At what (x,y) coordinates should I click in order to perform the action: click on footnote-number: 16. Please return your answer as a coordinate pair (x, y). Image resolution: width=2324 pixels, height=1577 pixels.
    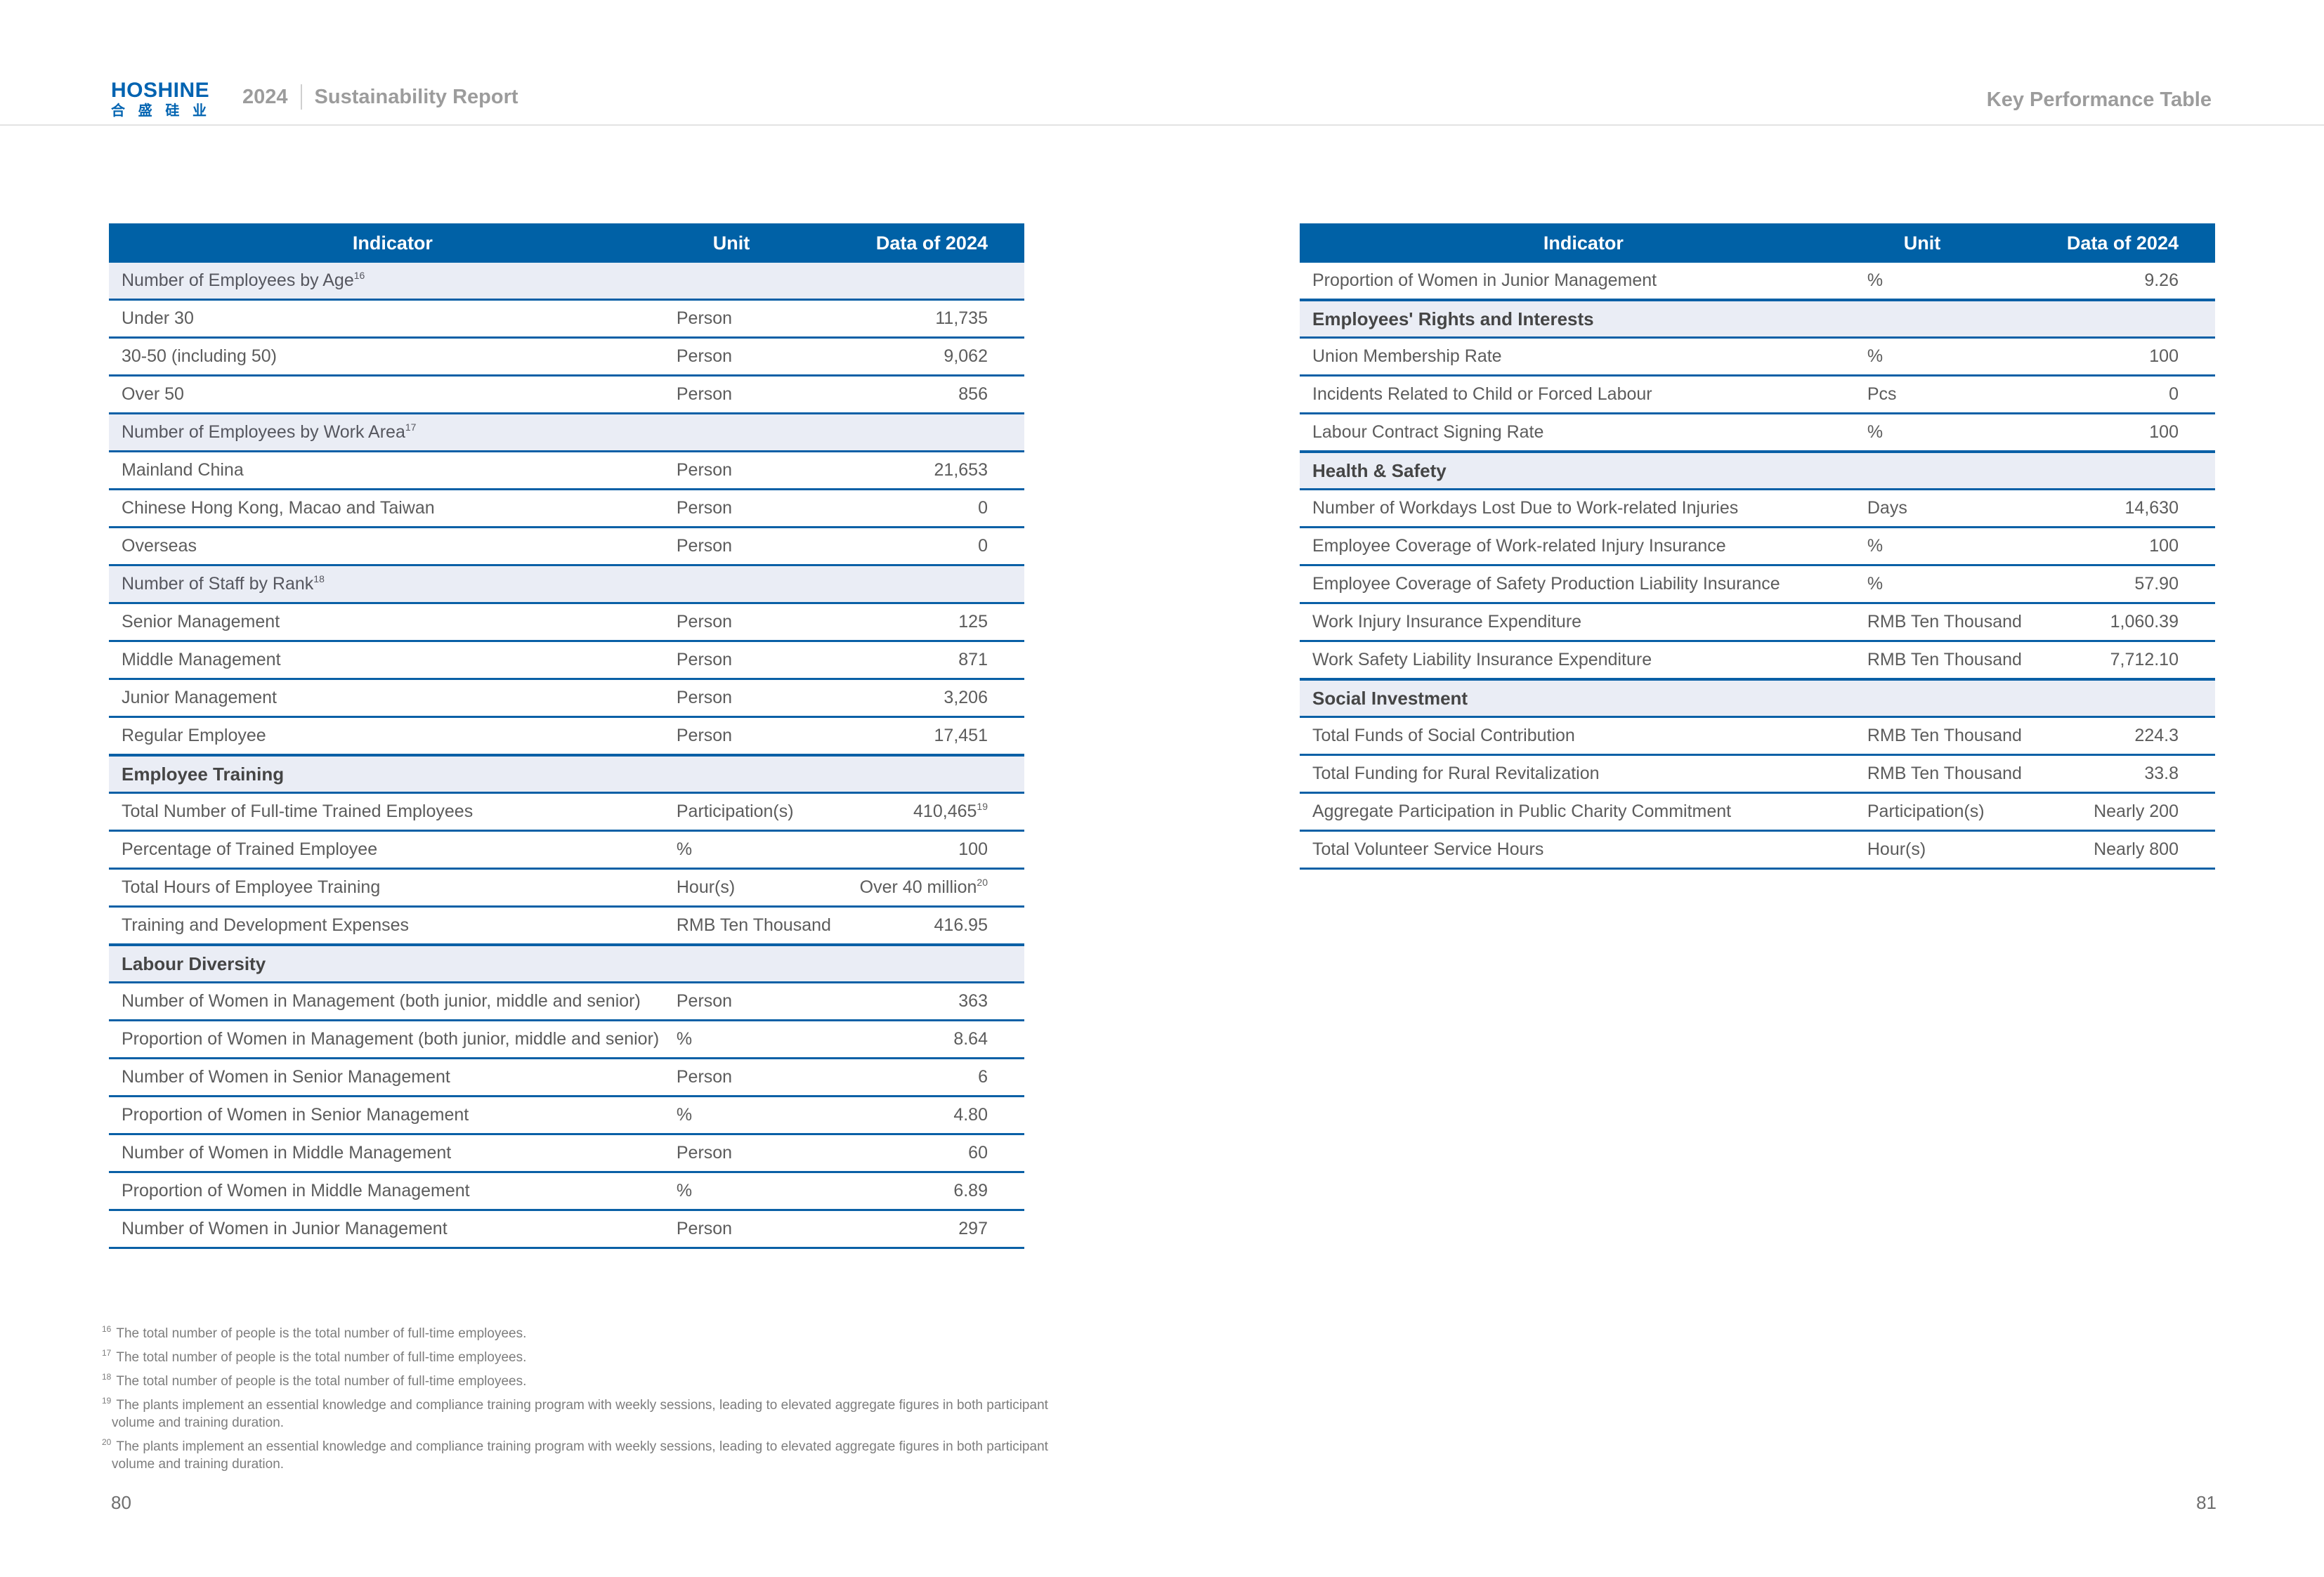
    Looking at the image, I should click on (107, 1329).